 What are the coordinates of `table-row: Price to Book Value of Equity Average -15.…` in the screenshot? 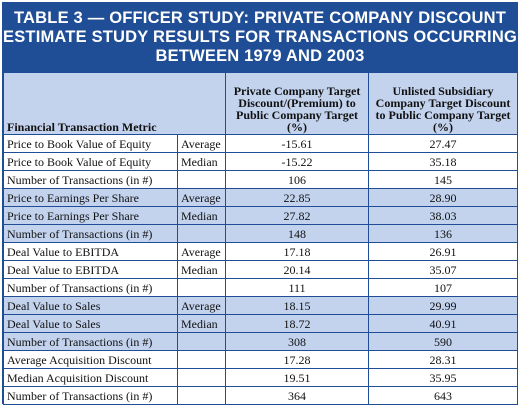 It's located at (261, 143).